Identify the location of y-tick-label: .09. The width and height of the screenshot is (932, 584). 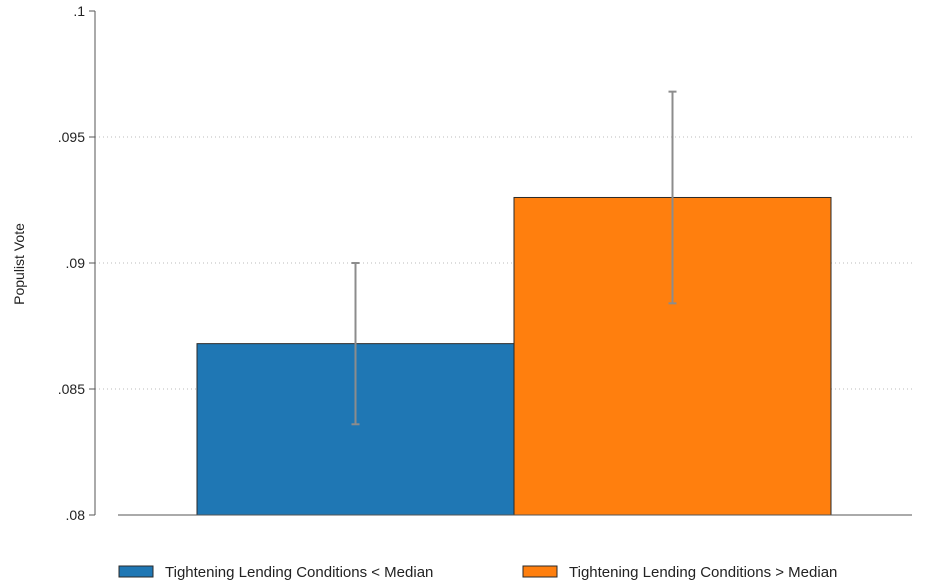
(76, 263).